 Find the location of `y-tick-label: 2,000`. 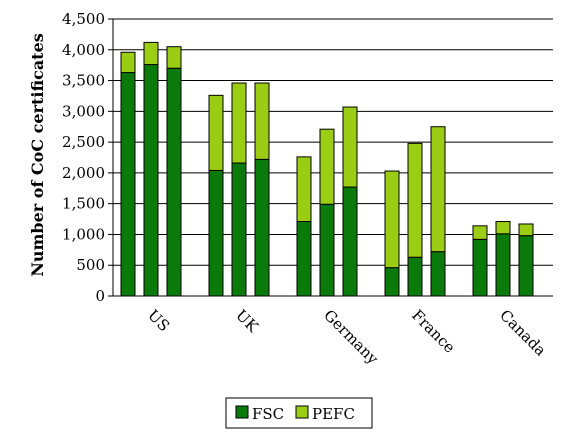

y-tick-label: 2,000 is located at coordinates (83, 173).